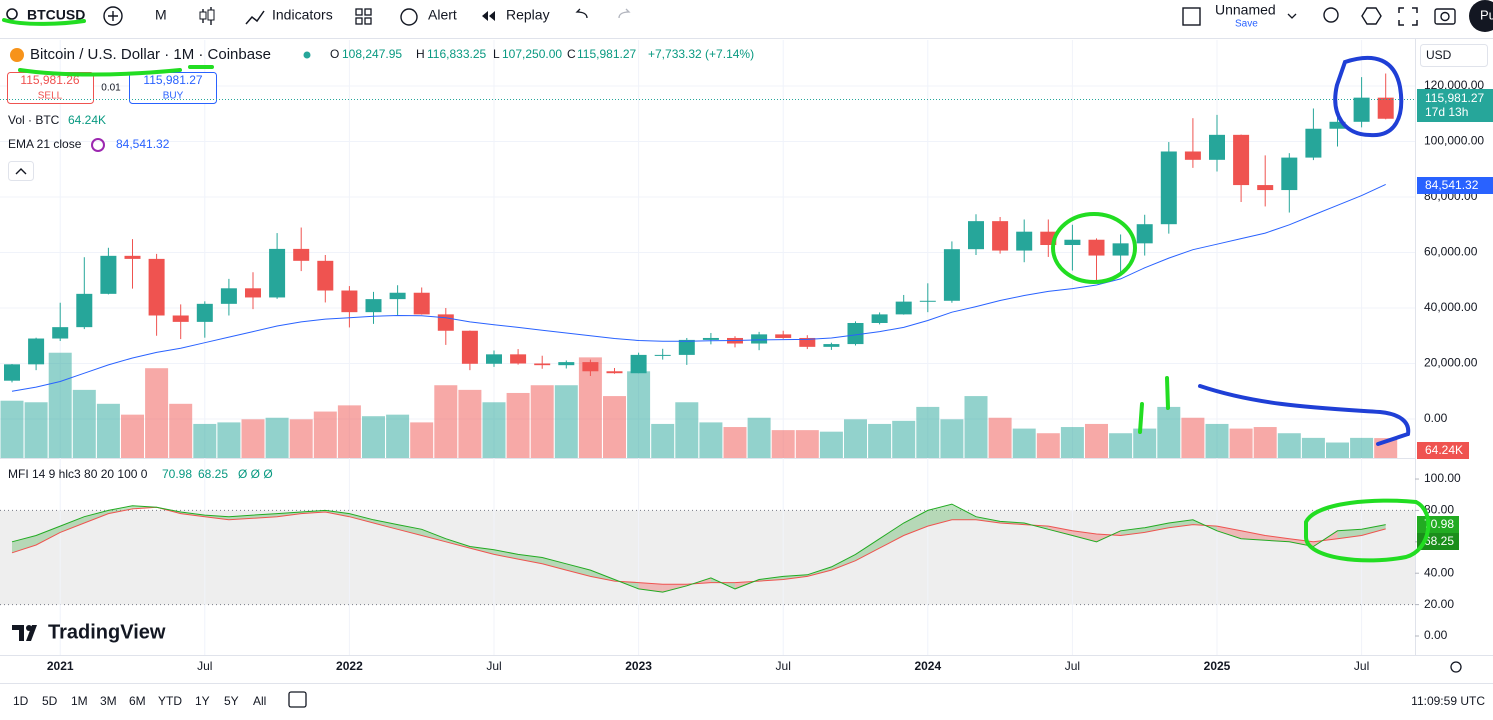 The width and height of the screenshot is (1493, 720). I want to click on currency-select, so click(1454, 55).